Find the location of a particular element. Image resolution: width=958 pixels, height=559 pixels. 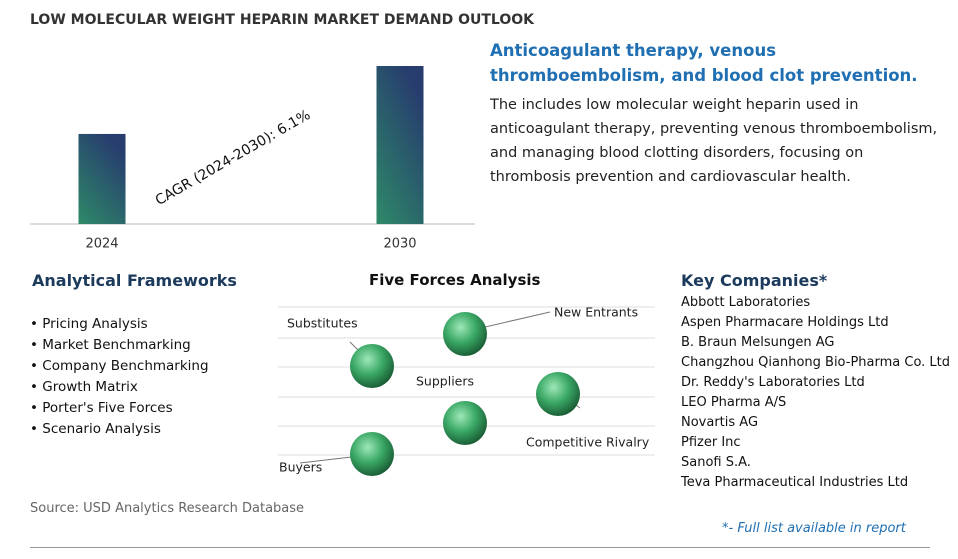

x-tick-label: 2030 is located at coordinates (399, 244).